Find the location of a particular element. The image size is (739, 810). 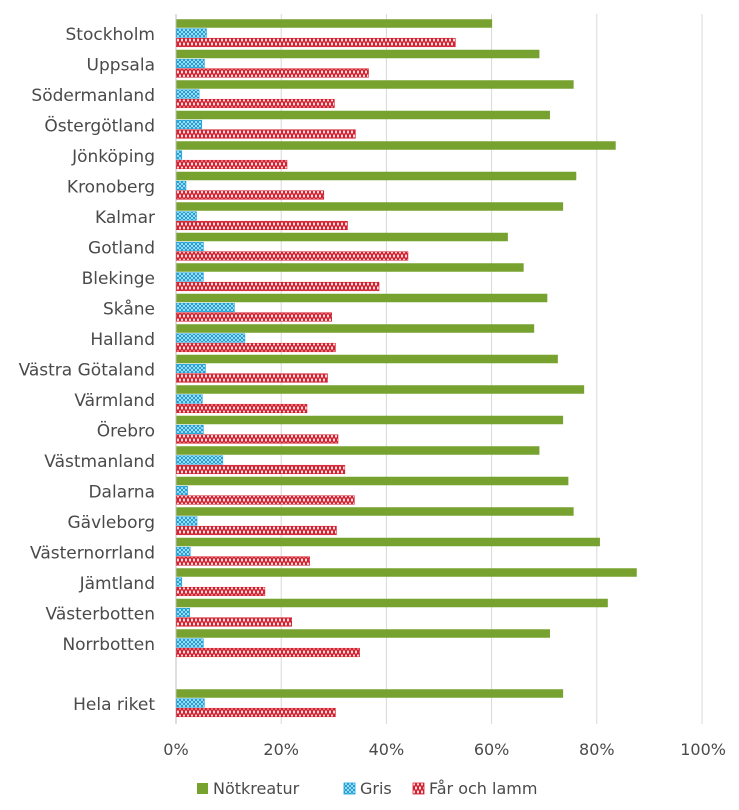

x-tick-label: 80% is located at coordinates (597, 749).